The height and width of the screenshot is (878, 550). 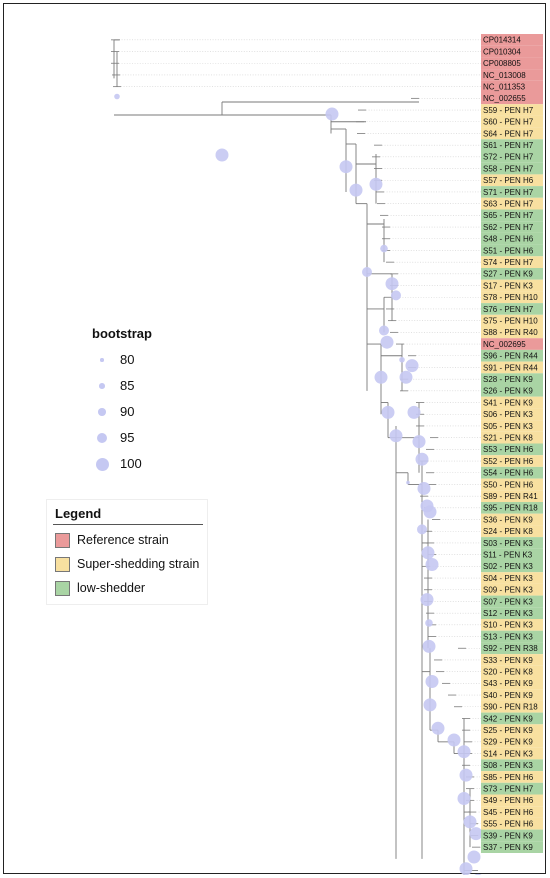 What do you see at coordinates (125, 464) in the screenshot?
I see `bootstrap-key-row: 100` at bounding box center [125, 464].